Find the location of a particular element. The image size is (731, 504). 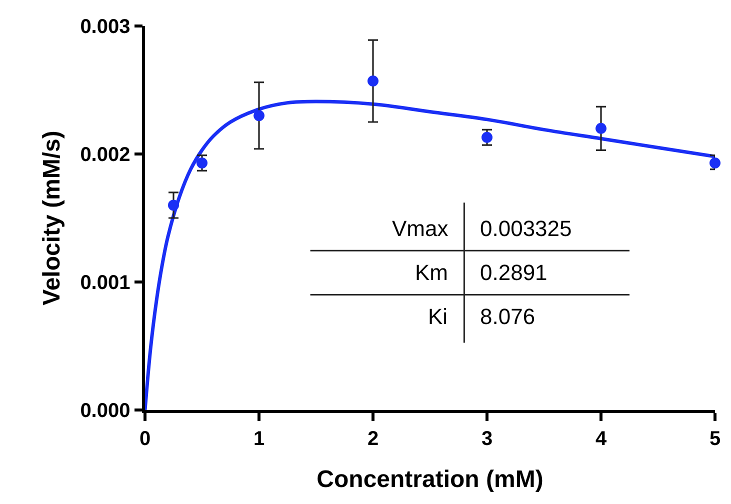

annotation: Ki is located at coordinates (438, 316).